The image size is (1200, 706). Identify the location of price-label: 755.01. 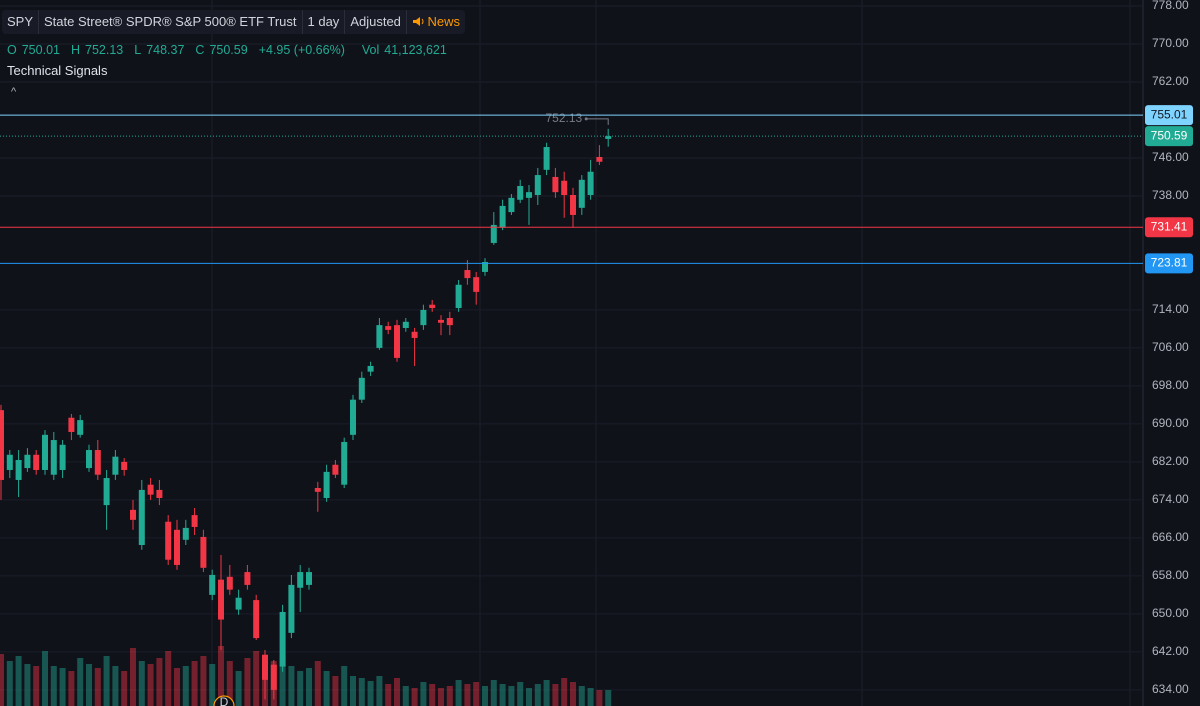
(1169, 114).